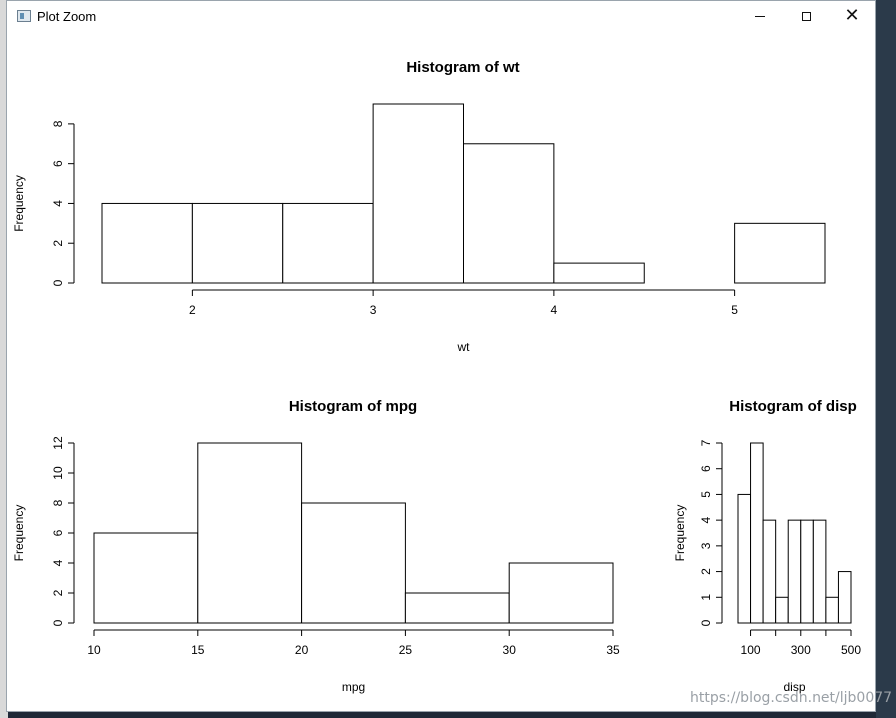 Image resolution: width=896 pixels, height=718 pixels. I want to click on y-tick-label: 5, so click(706, 494).